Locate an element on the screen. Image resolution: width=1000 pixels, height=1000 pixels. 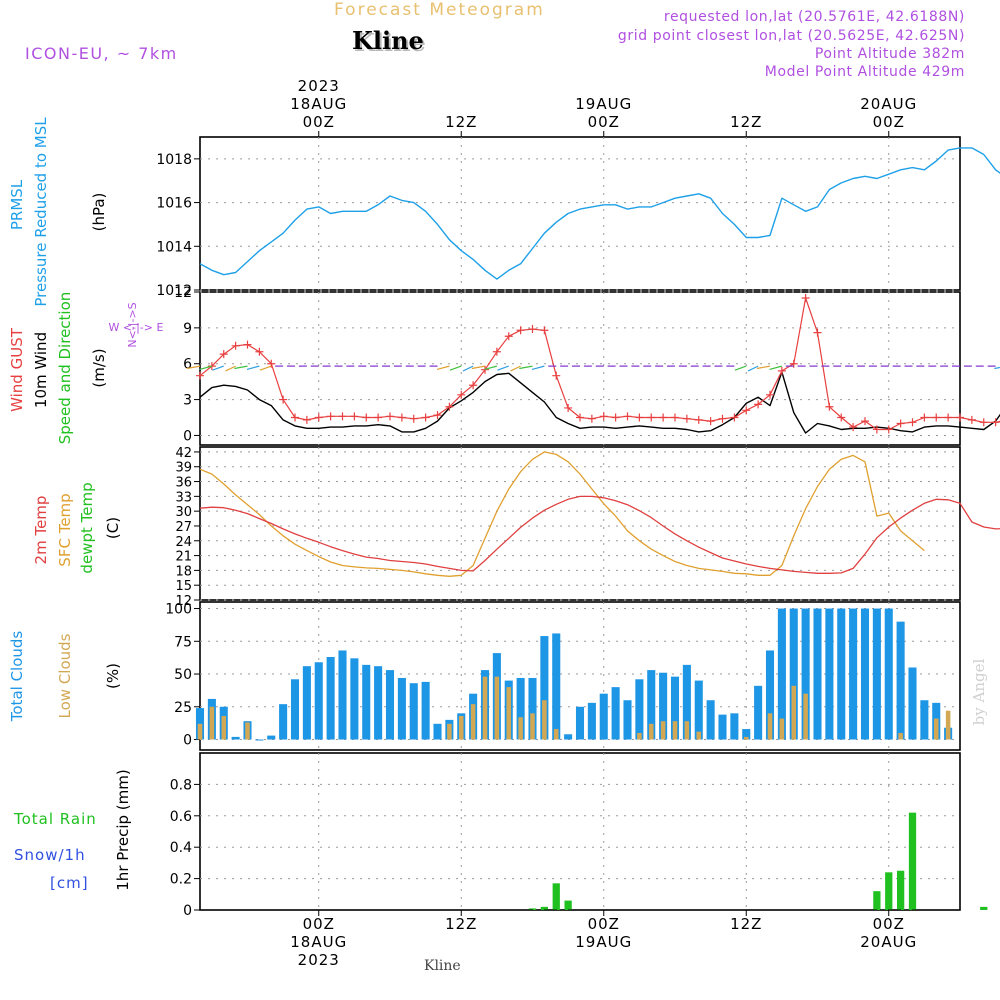
point-altitude: Point Altitude 382m is located at coordinates (889, 54).